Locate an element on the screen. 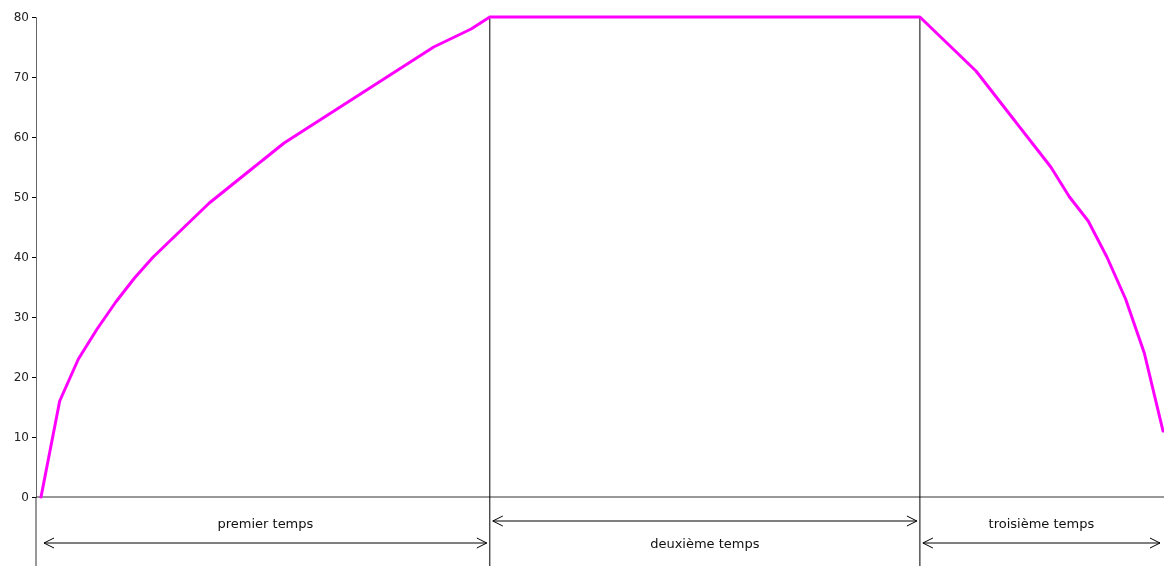  y-tick-label: 10 is located at coordinates (21, 437).